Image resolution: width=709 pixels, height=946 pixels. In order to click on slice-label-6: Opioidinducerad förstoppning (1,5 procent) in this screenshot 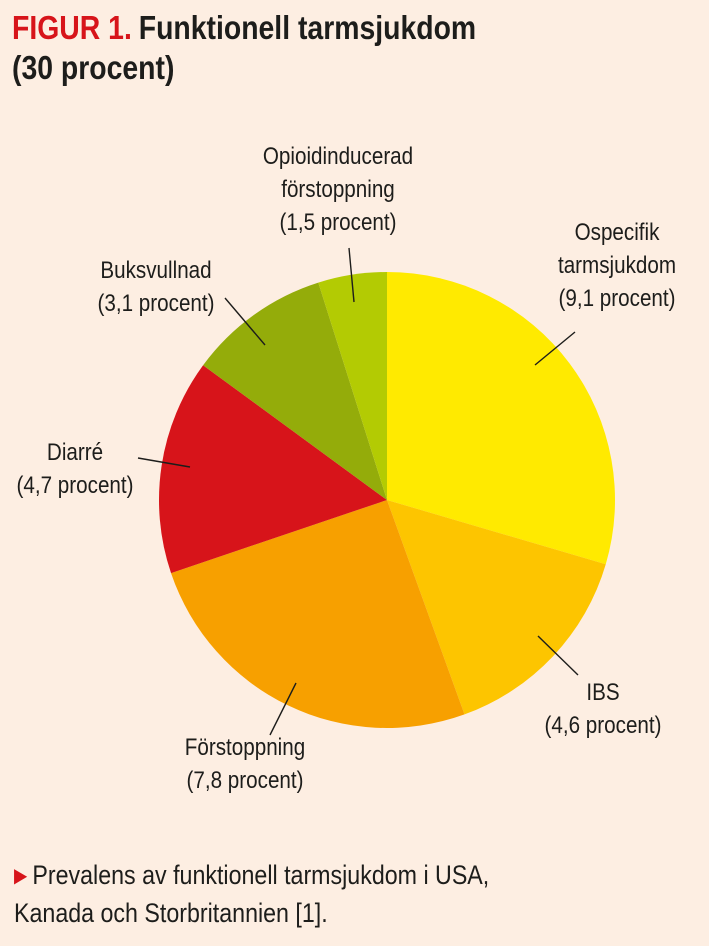, I will do `click(338, 189)`.